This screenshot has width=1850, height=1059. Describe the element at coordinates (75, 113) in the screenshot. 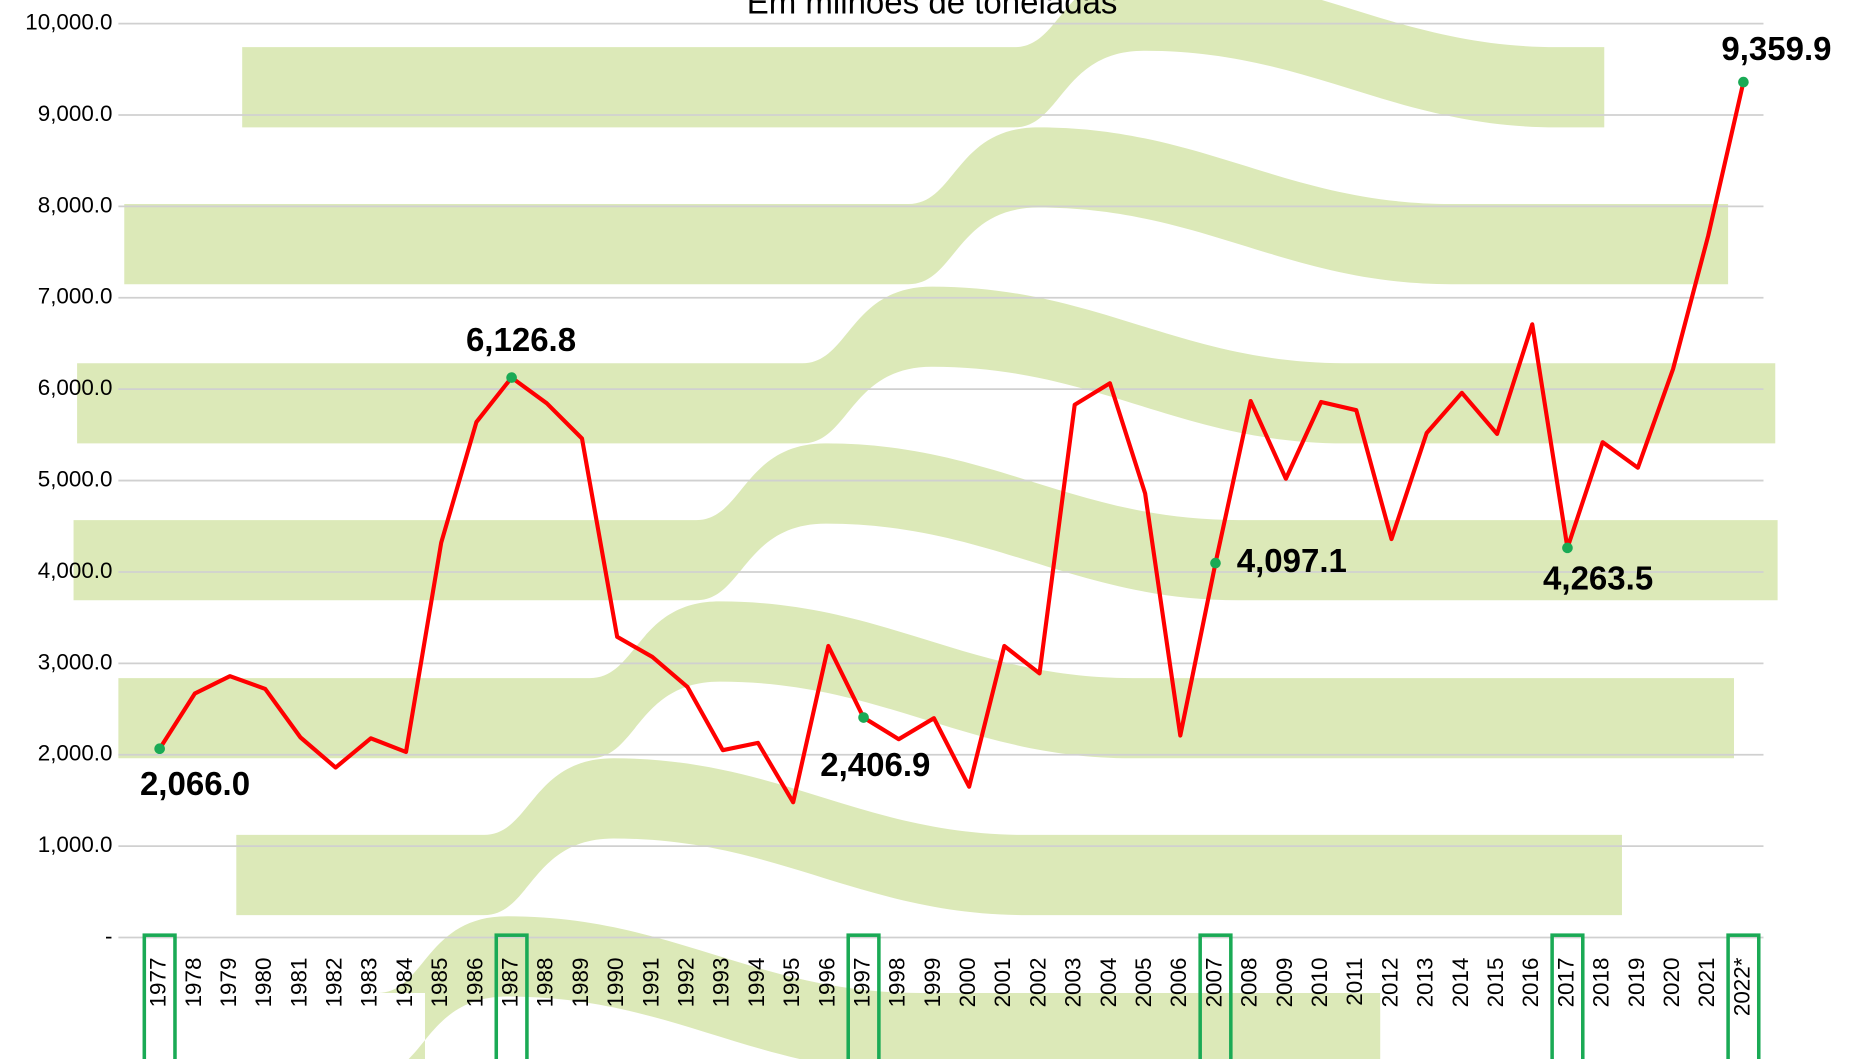

I see `y-tick-label: 9,000.0` at that location.